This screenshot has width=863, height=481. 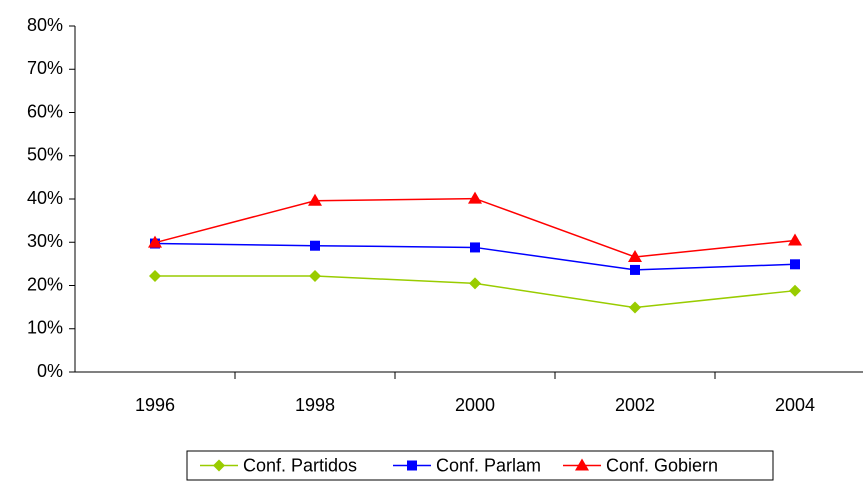 What do you see at coordinates (50, 371) in the screenshot?
I see `y-tick-label: 0%` at bounding box center [50, 371].